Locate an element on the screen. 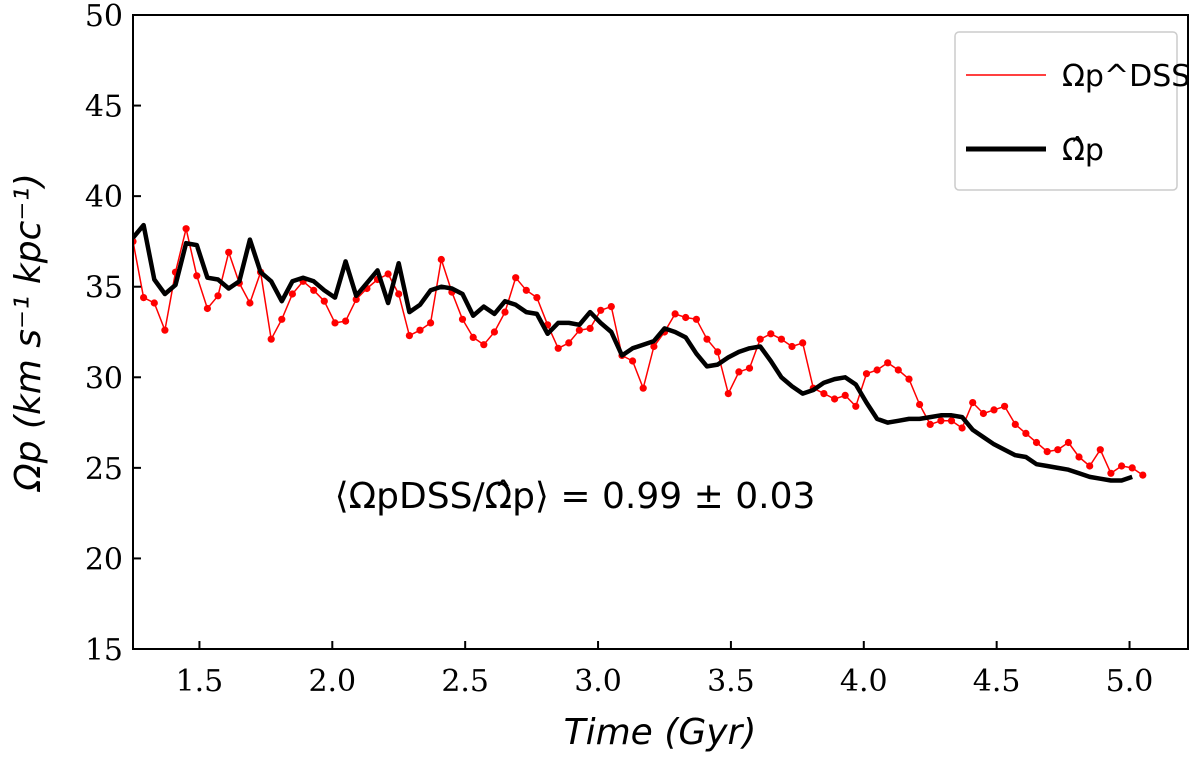 This screenshot has height=759, width=1200. legend-label-omega-hat: Ω̂p is located at coordinates (1083, 150).